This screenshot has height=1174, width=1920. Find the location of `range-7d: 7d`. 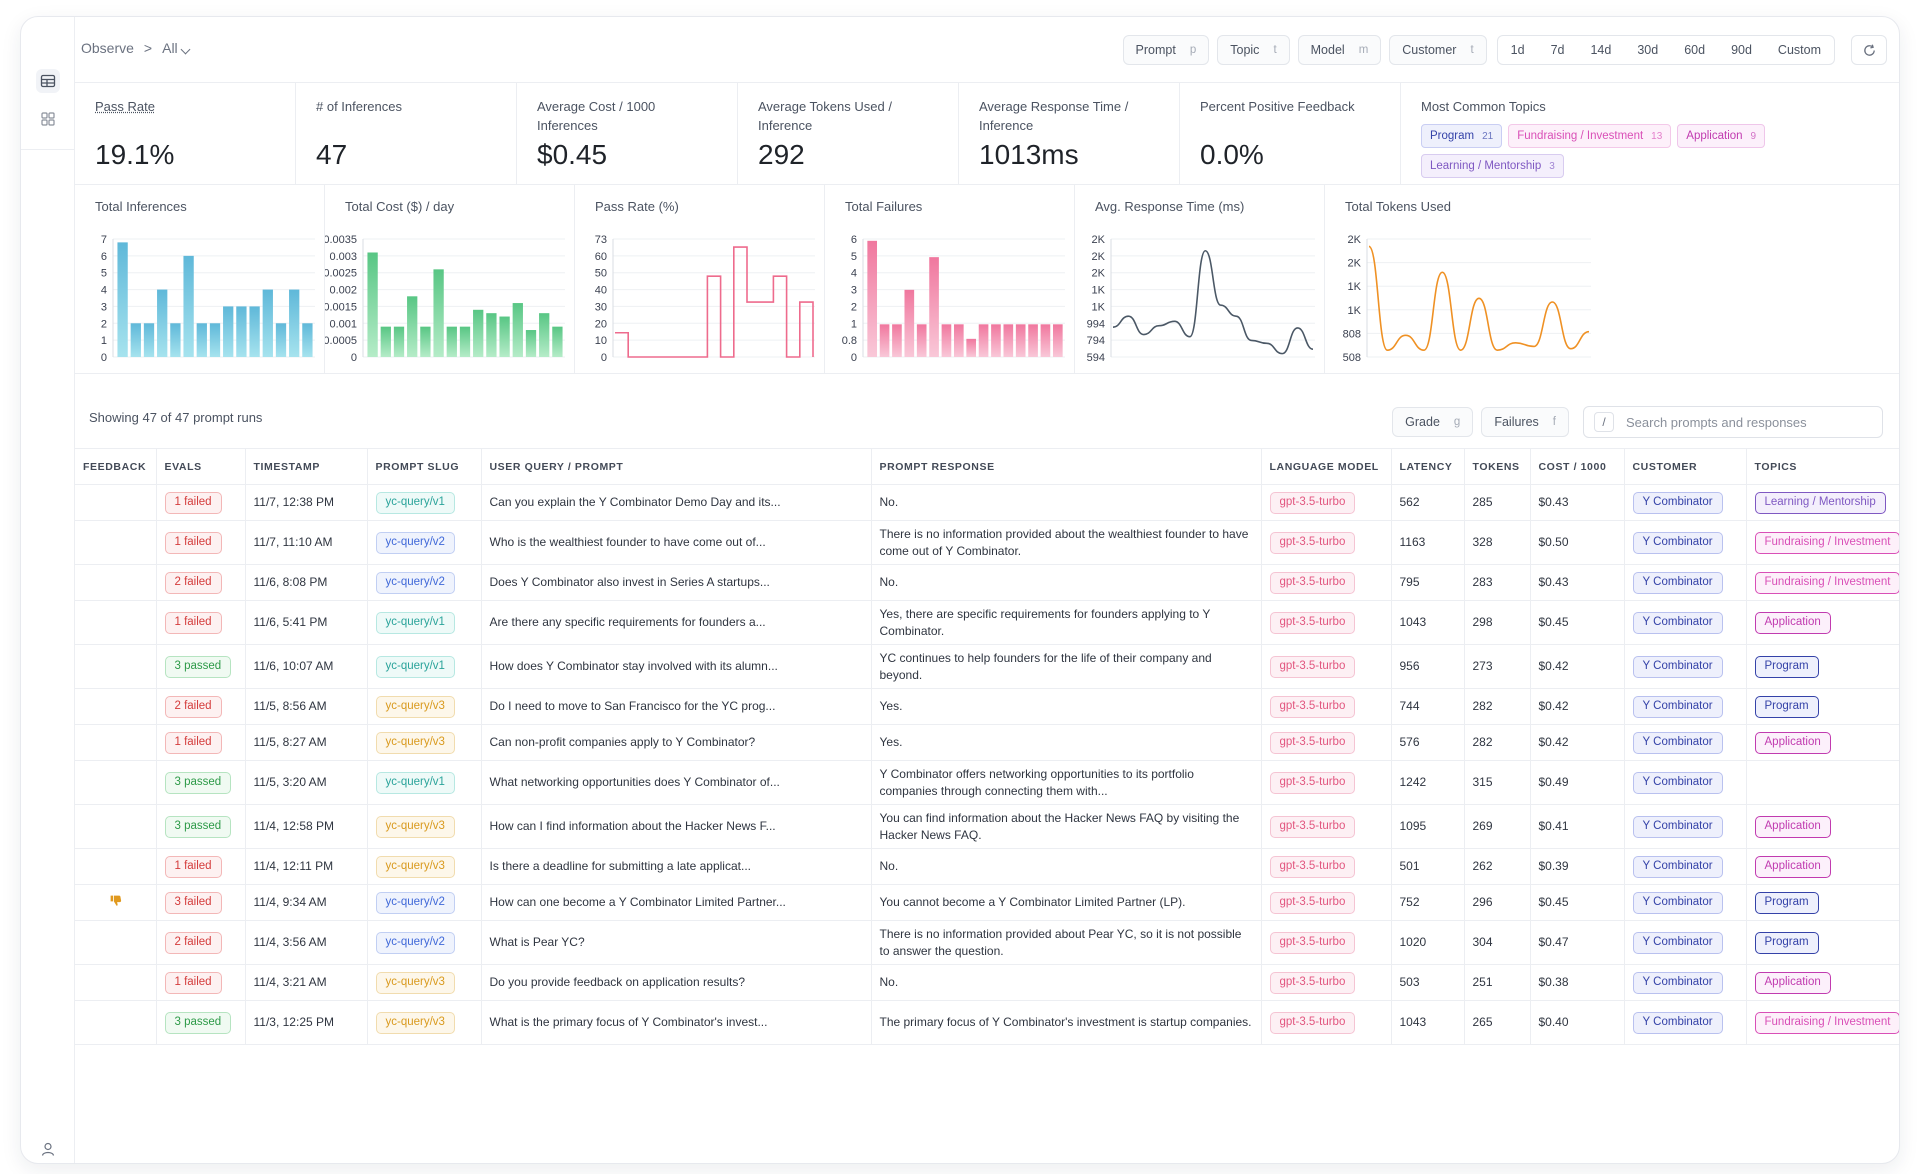

range-7d: 7d is located at coordinates (1557, 50).